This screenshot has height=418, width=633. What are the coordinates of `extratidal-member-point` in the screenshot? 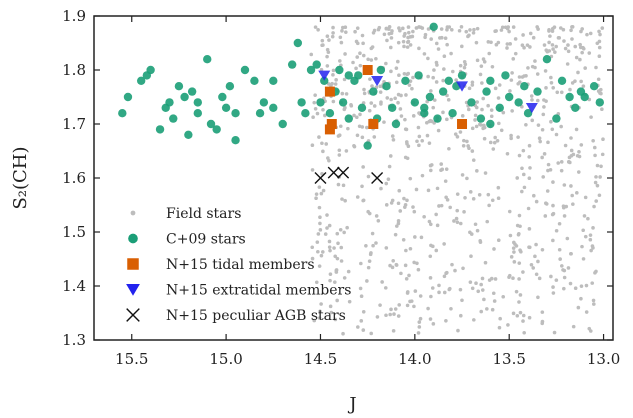 It's located at (377, 81).